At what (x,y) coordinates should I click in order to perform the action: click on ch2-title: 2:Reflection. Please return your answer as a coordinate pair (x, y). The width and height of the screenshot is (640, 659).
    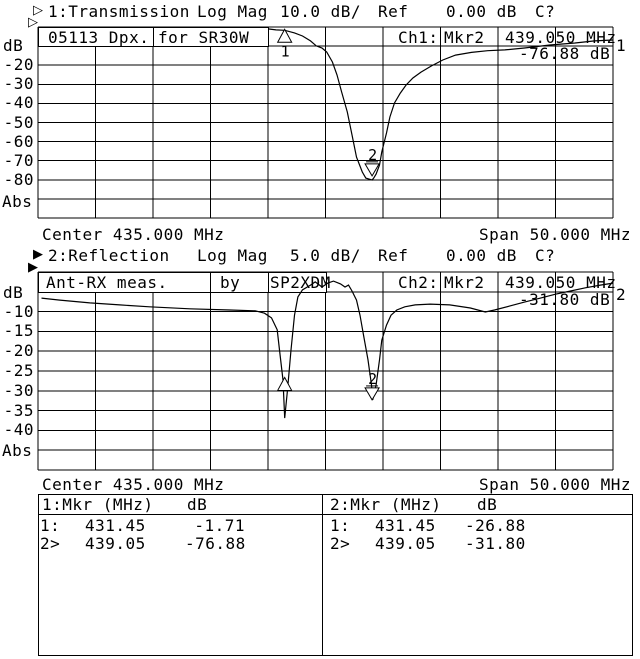
    Looking at the image, I should click on (109, 255).